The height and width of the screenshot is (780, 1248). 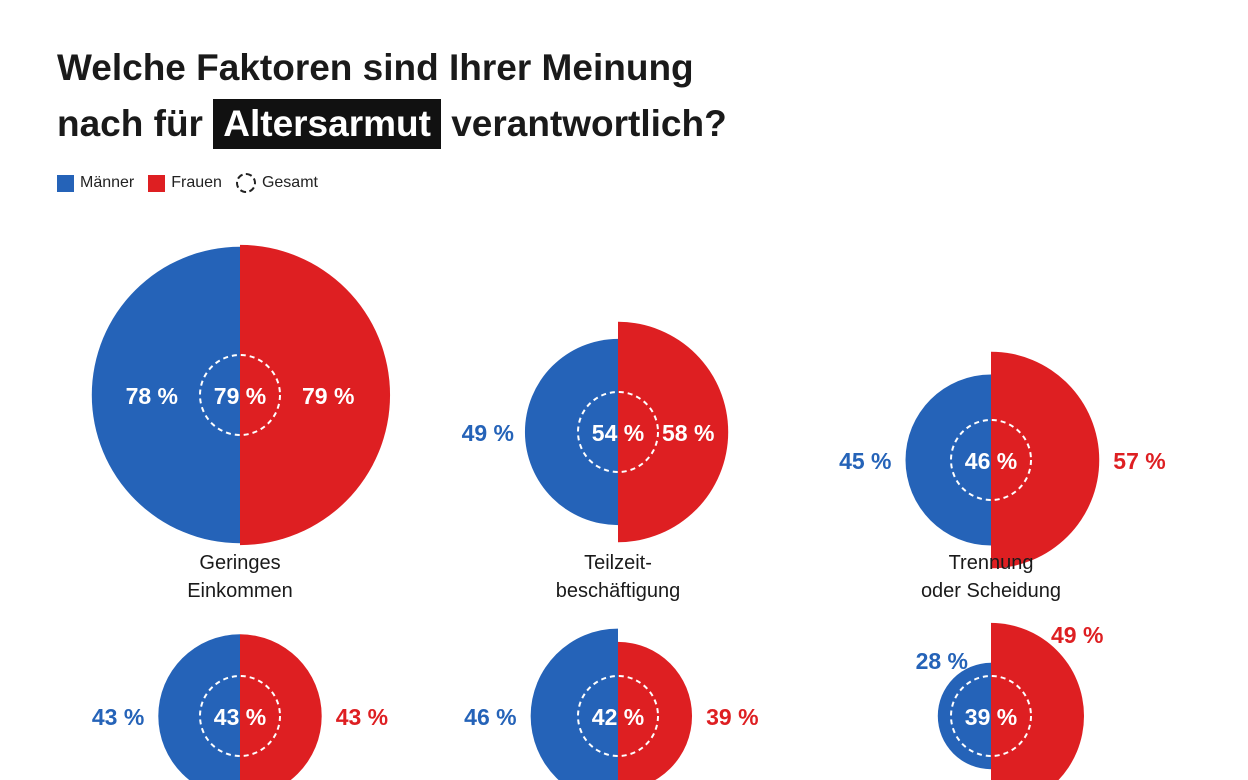 What do you see at coordinates (152, 396) in the screenshot?
I see `maenner-label: 78 %` at bounding box center [152, 396].